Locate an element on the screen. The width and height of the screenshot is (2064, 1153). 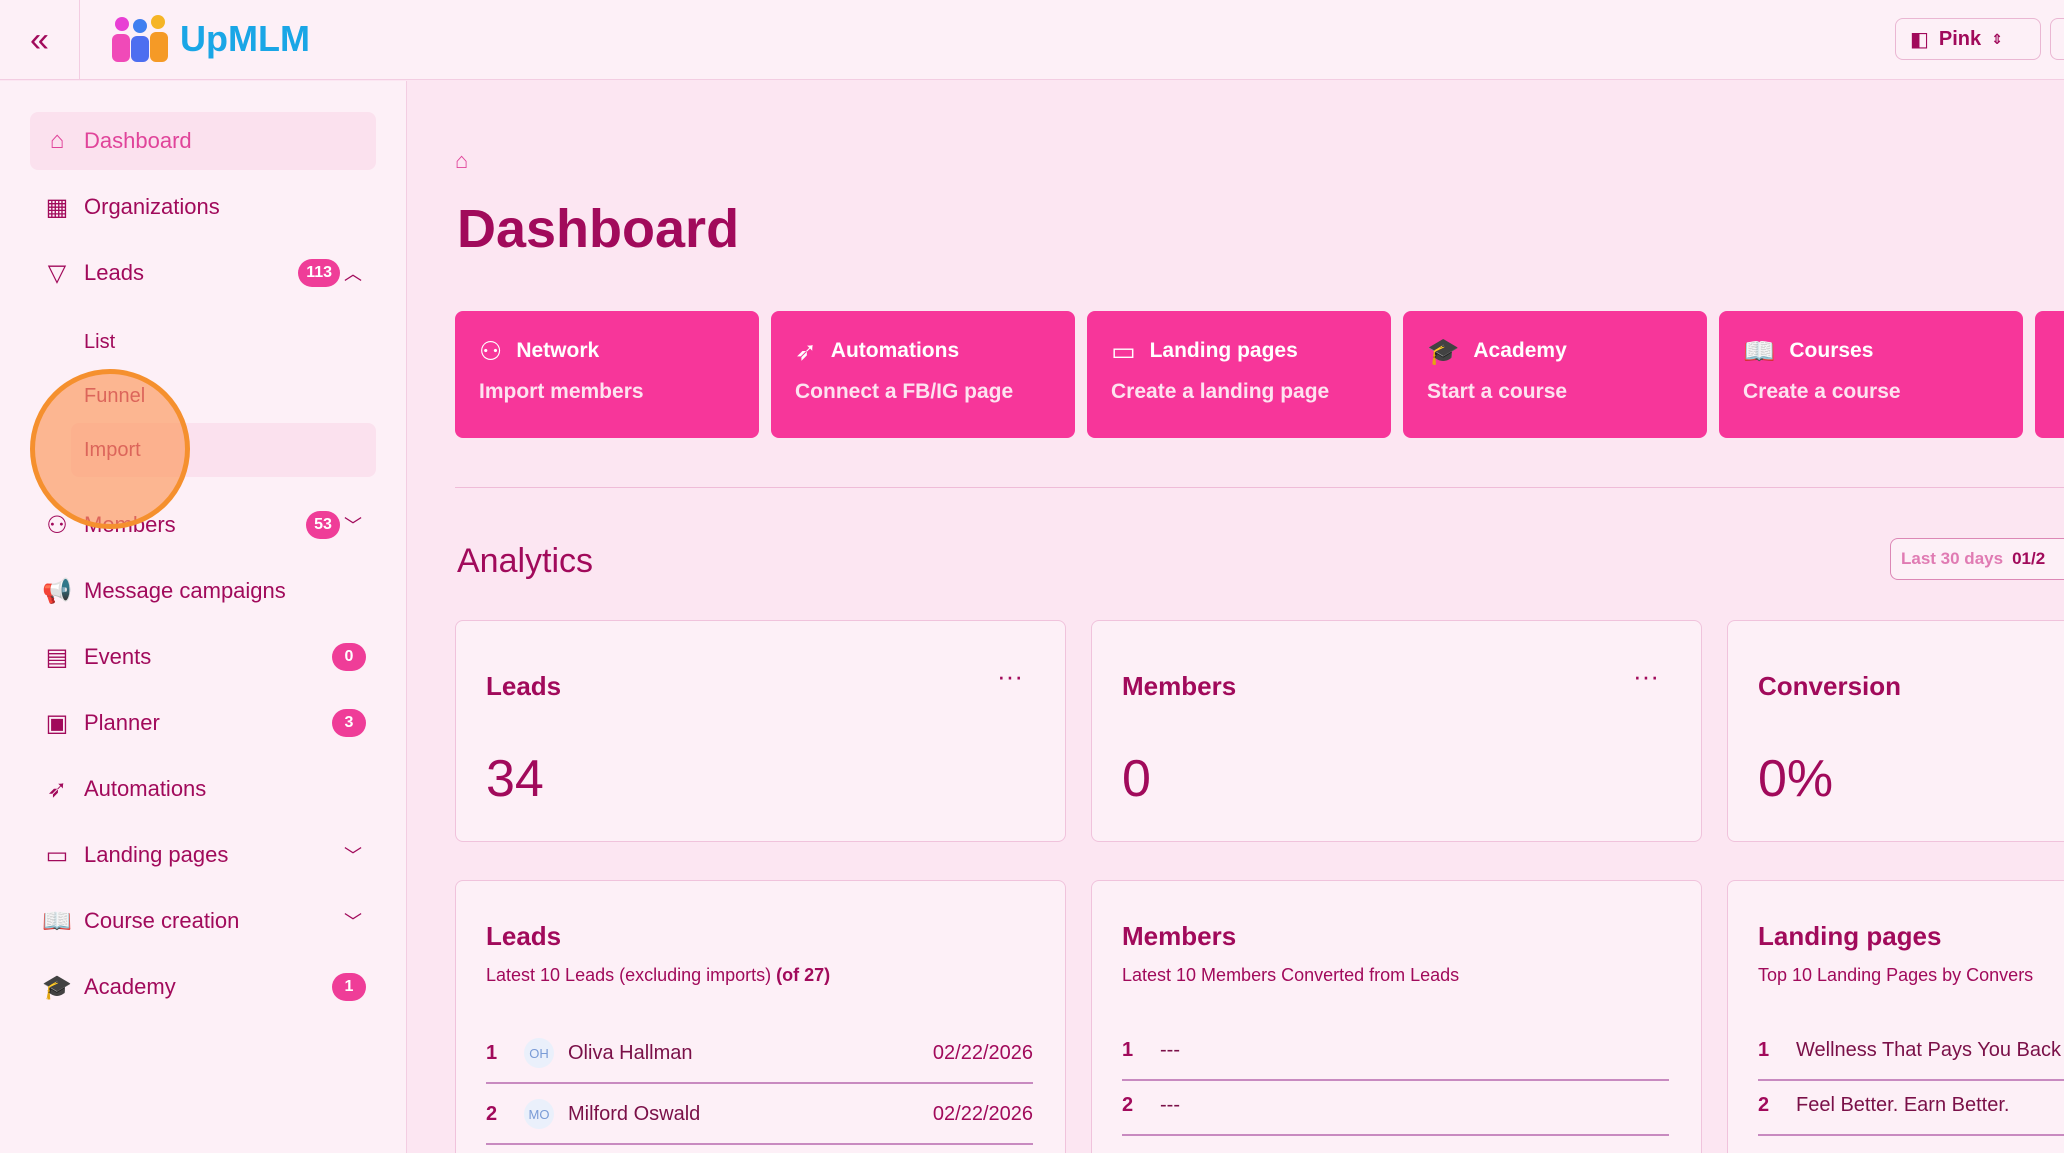
count-badge: 3 is located at coordinates (349, 723).